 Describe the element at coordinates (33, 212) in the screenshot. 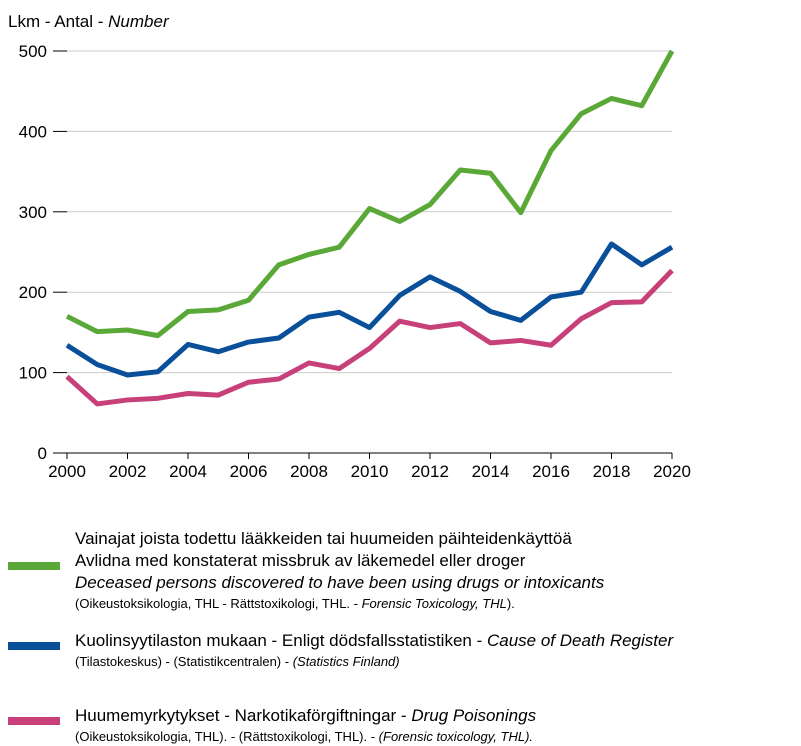

I see `y-tick-label: 300` at that location.